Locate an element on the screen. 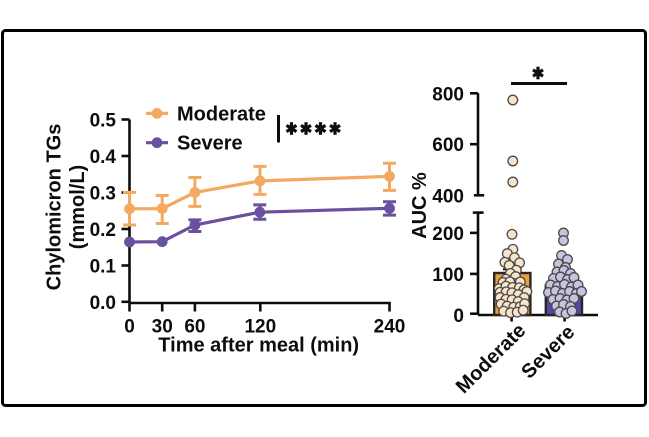 The image size is (649, 437). svg-text: 200 is located at coordinates (448, 234).